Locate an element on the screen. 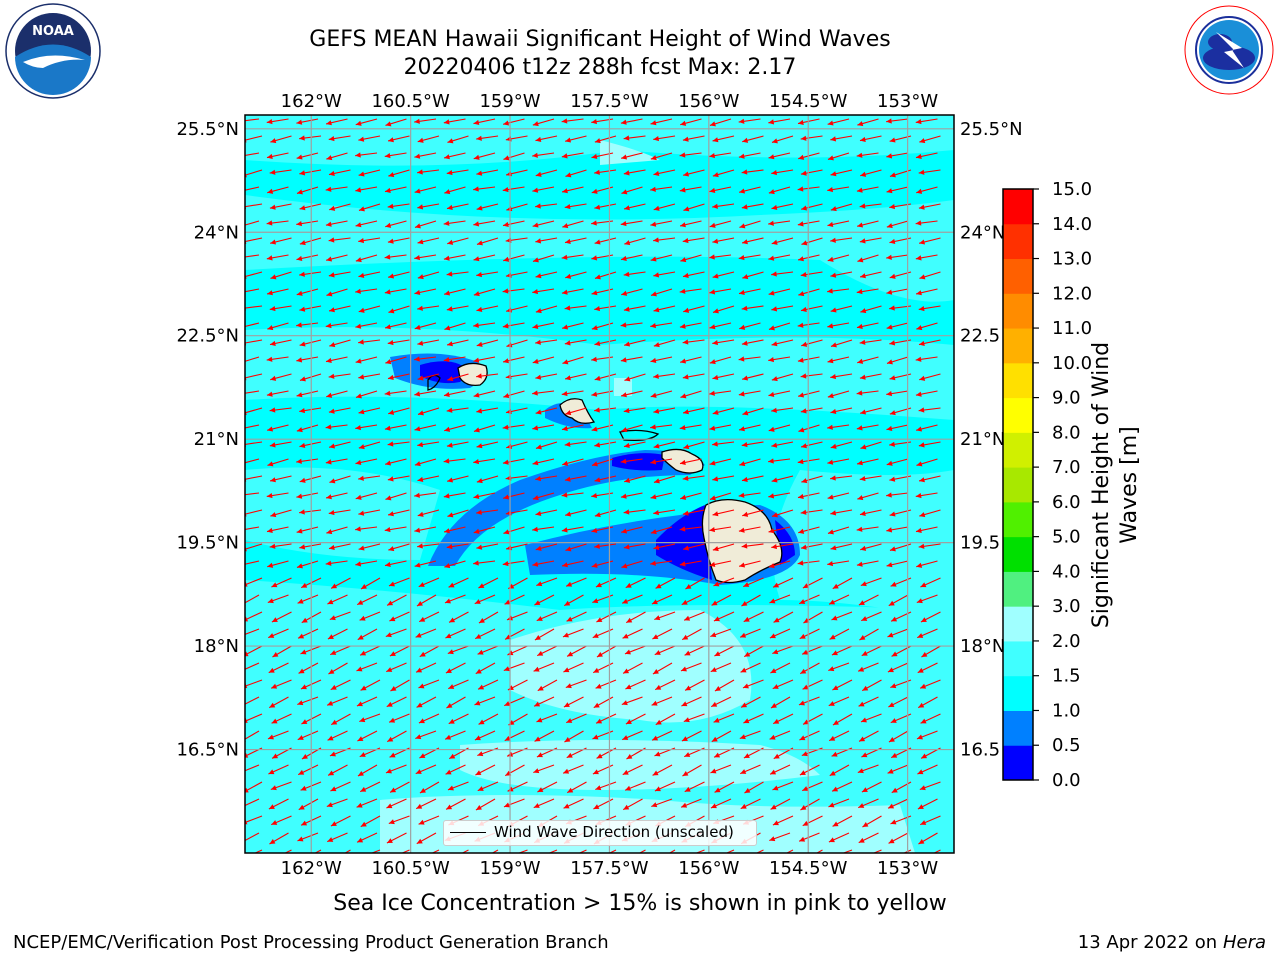 This screenshot has height=960, width=1280. colorbar-tick: 4.0 is located at coordinates (1066, 571).